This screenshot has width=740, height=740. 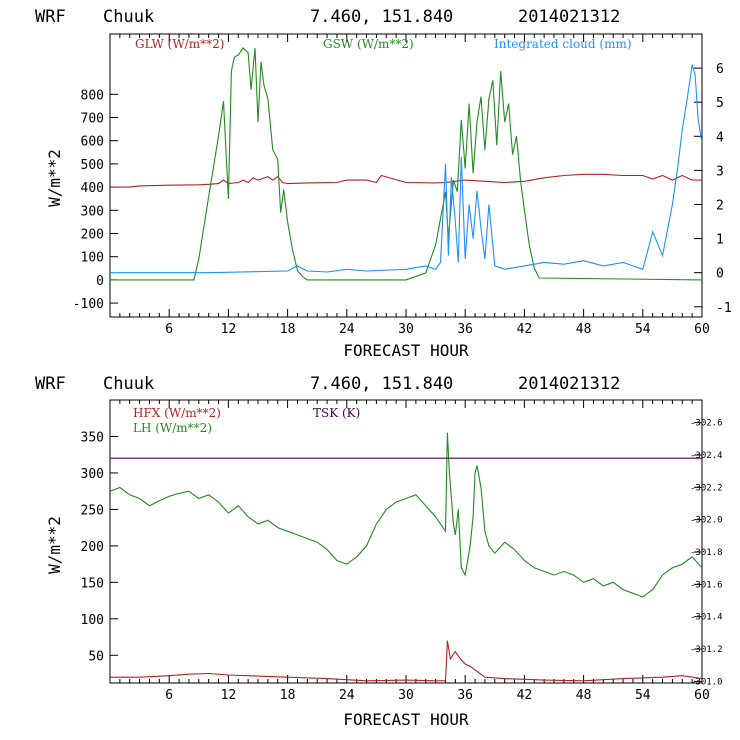 What do you see at coordinates (179, 44) in the screenshot?
I see `legend-glw: GLW (W/m**2)` at bounding box center [179, 44].